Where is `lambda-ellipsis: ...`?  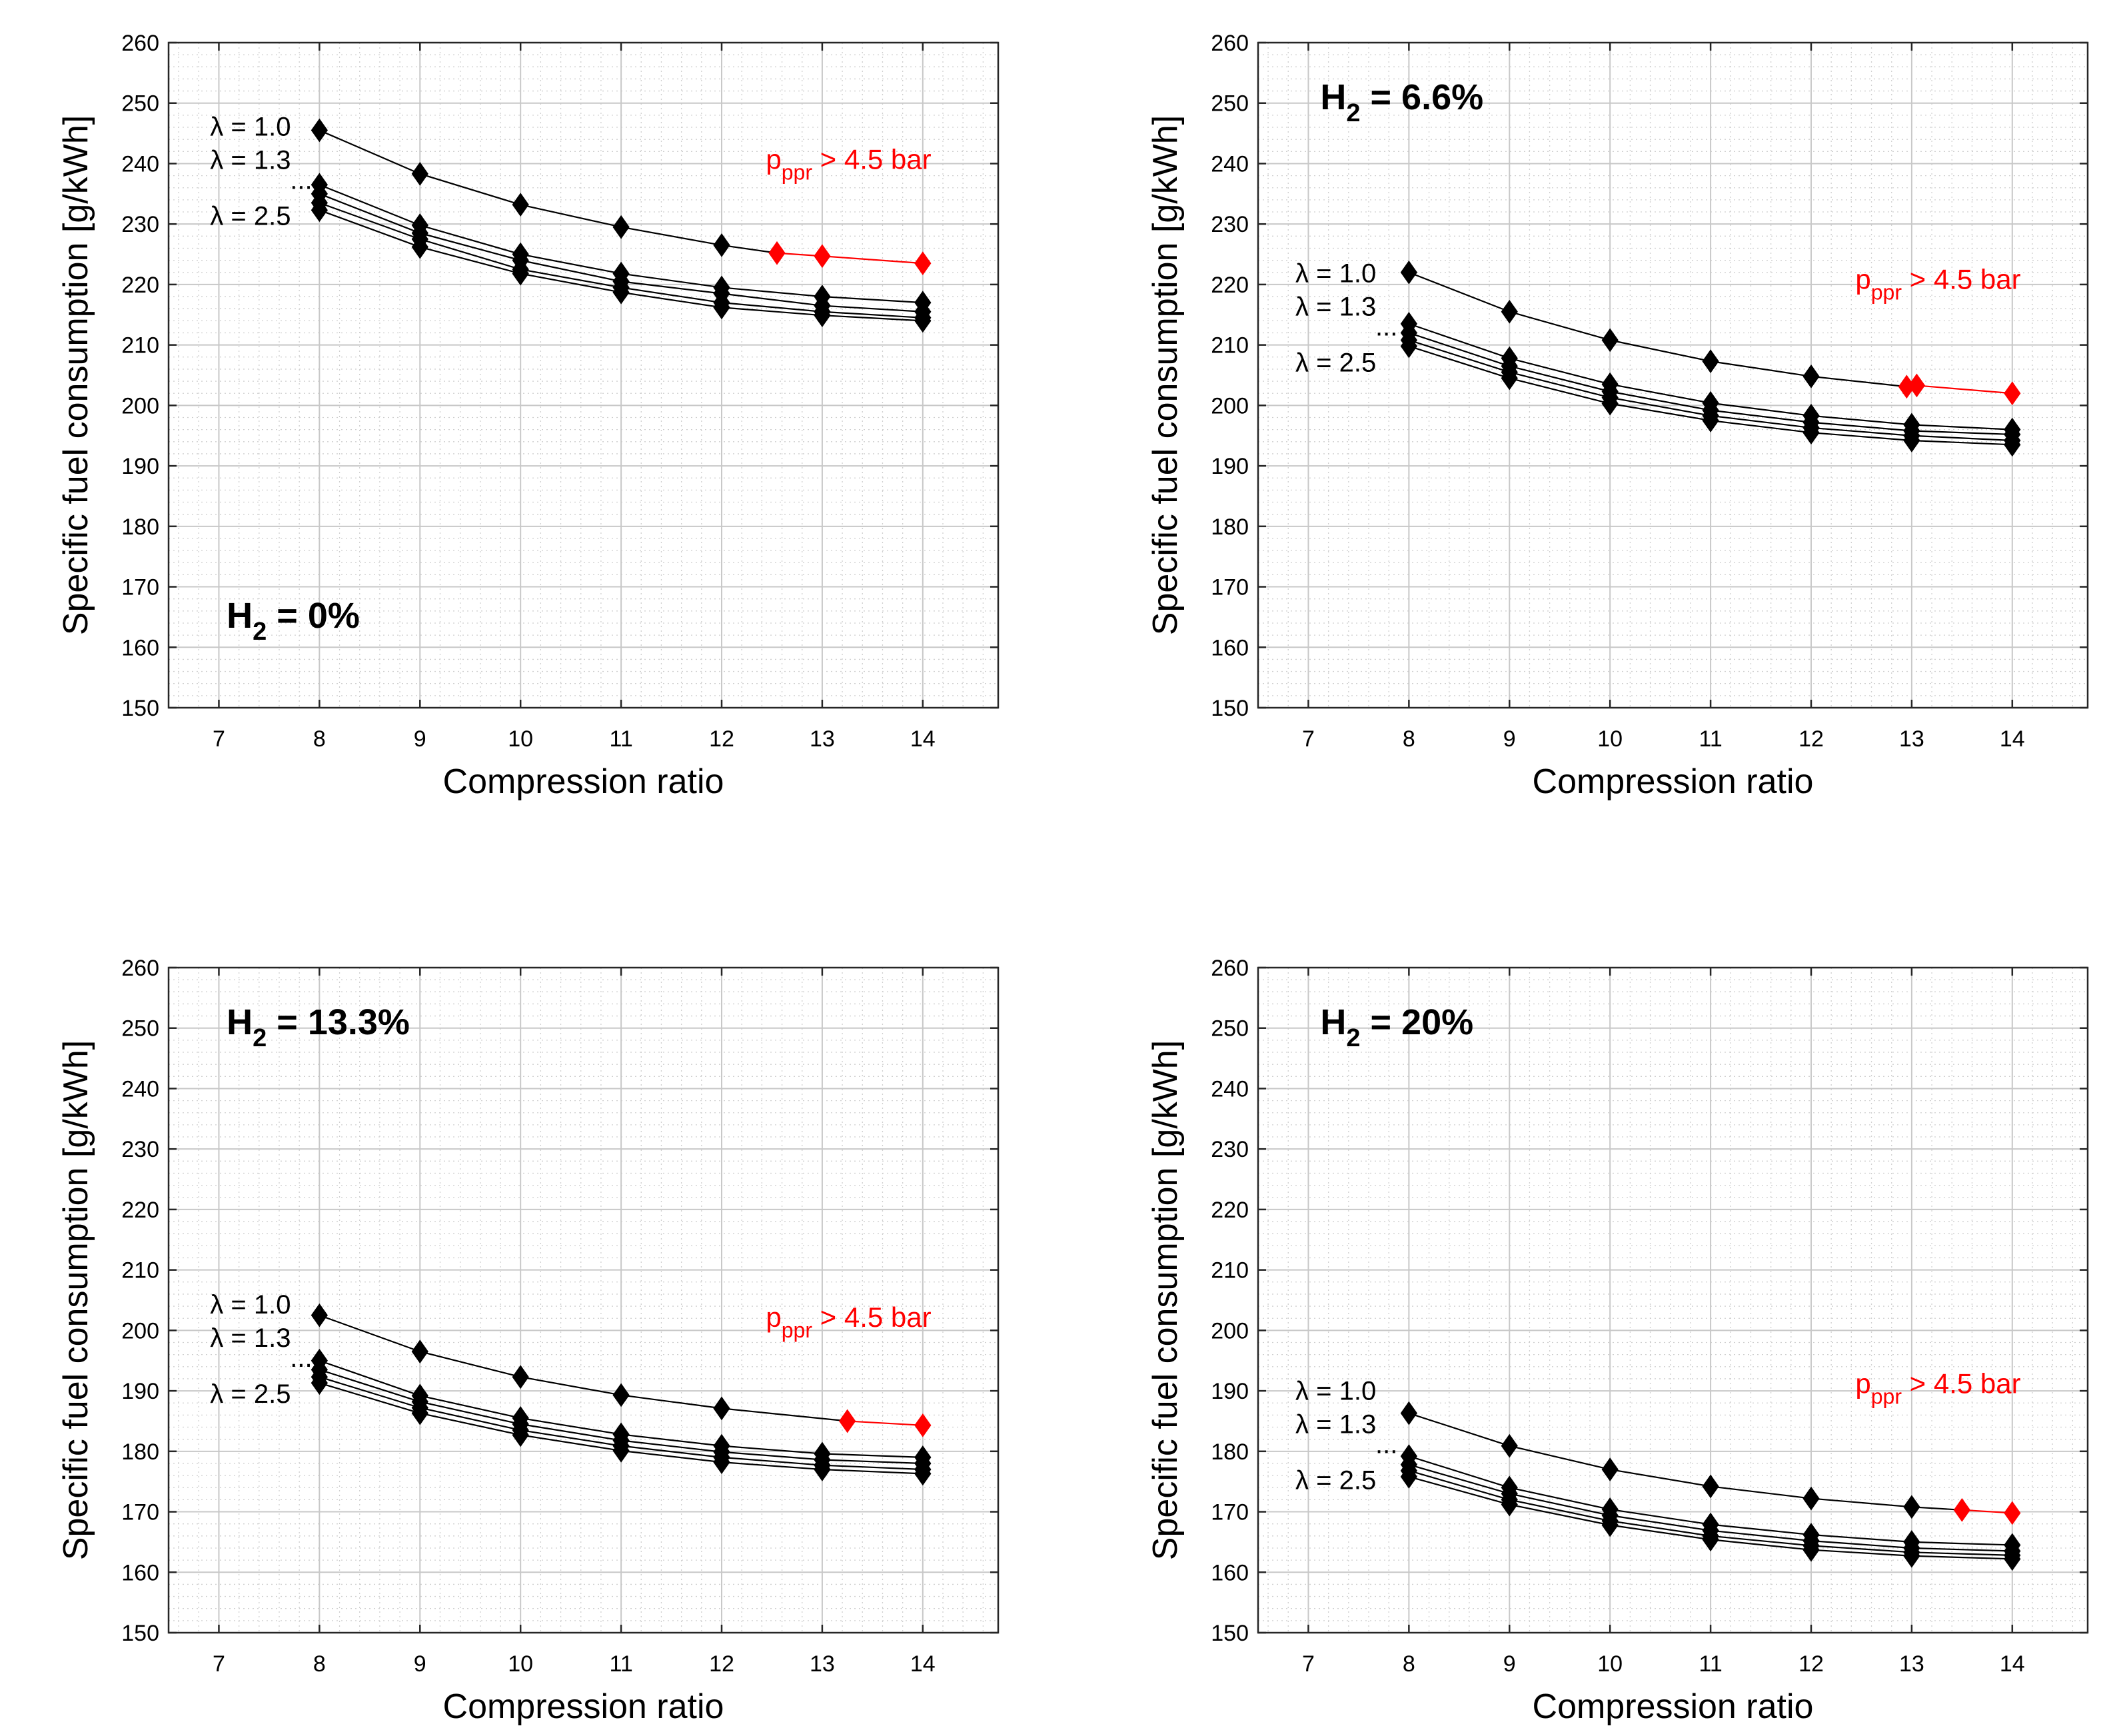 lambda-ellipsis: ... is located at coordinates (1386, 1444).